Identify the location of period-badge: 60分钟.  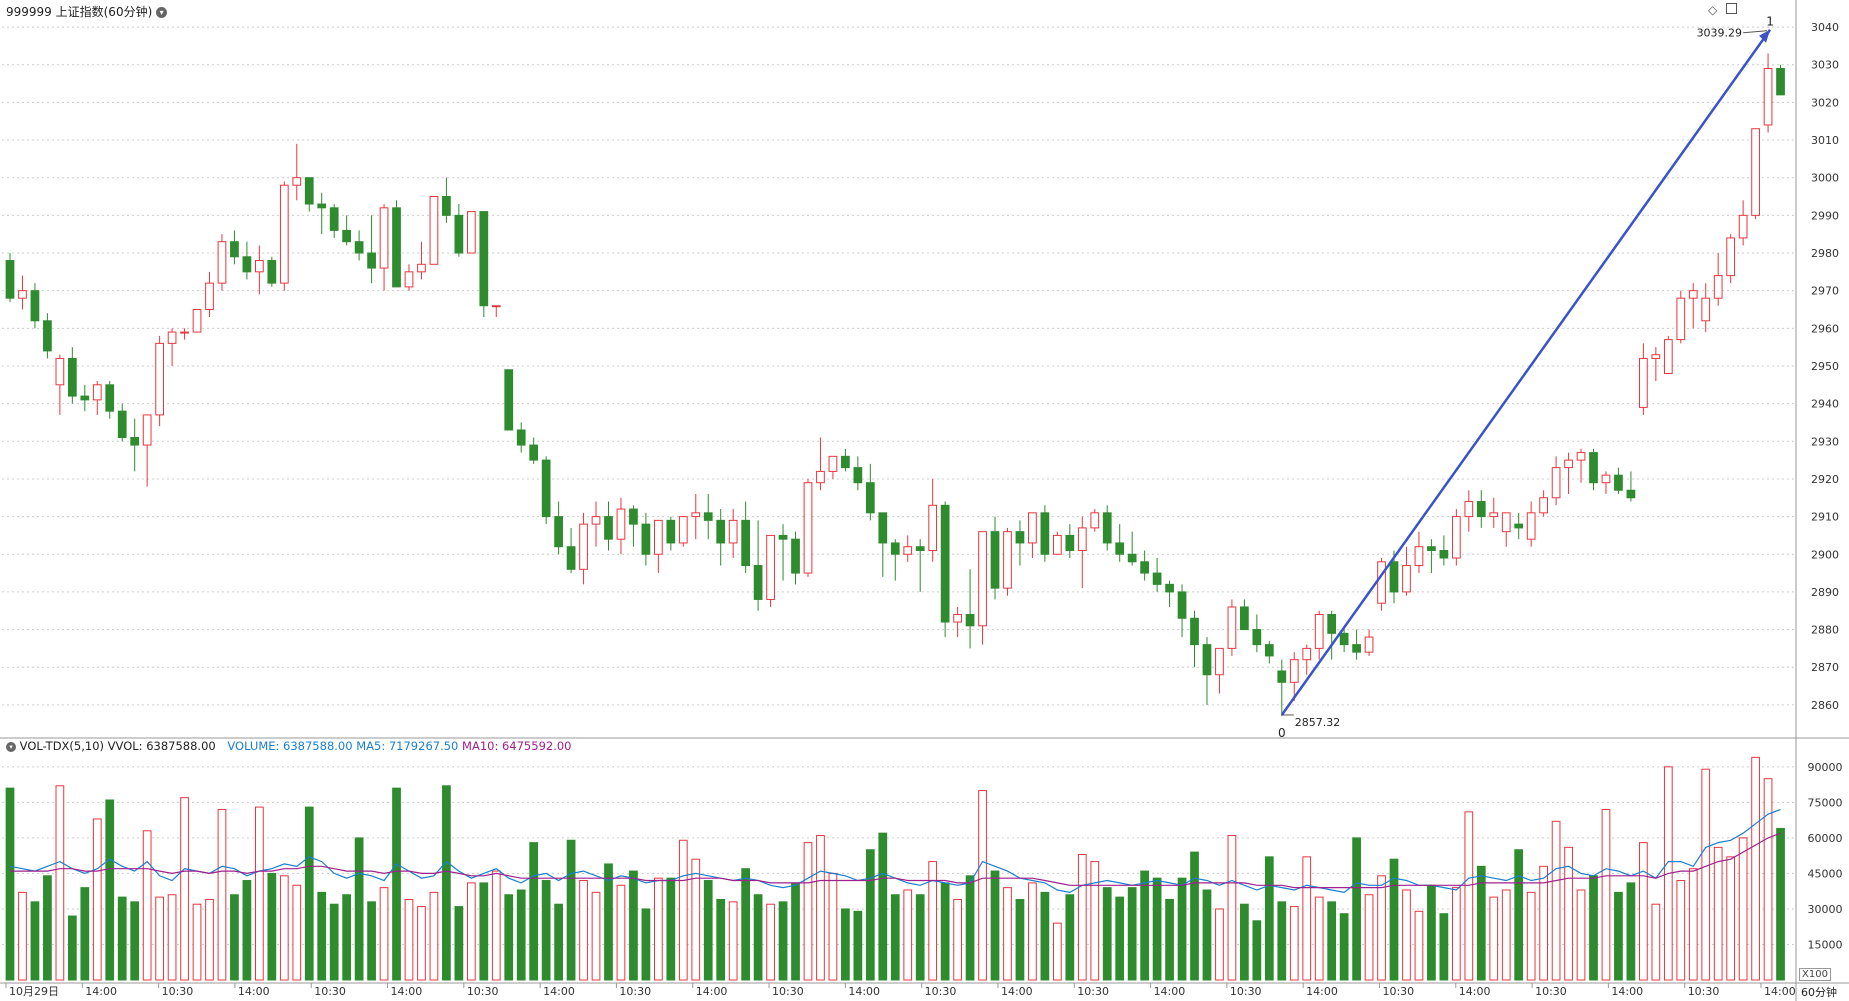
(1819, 992).